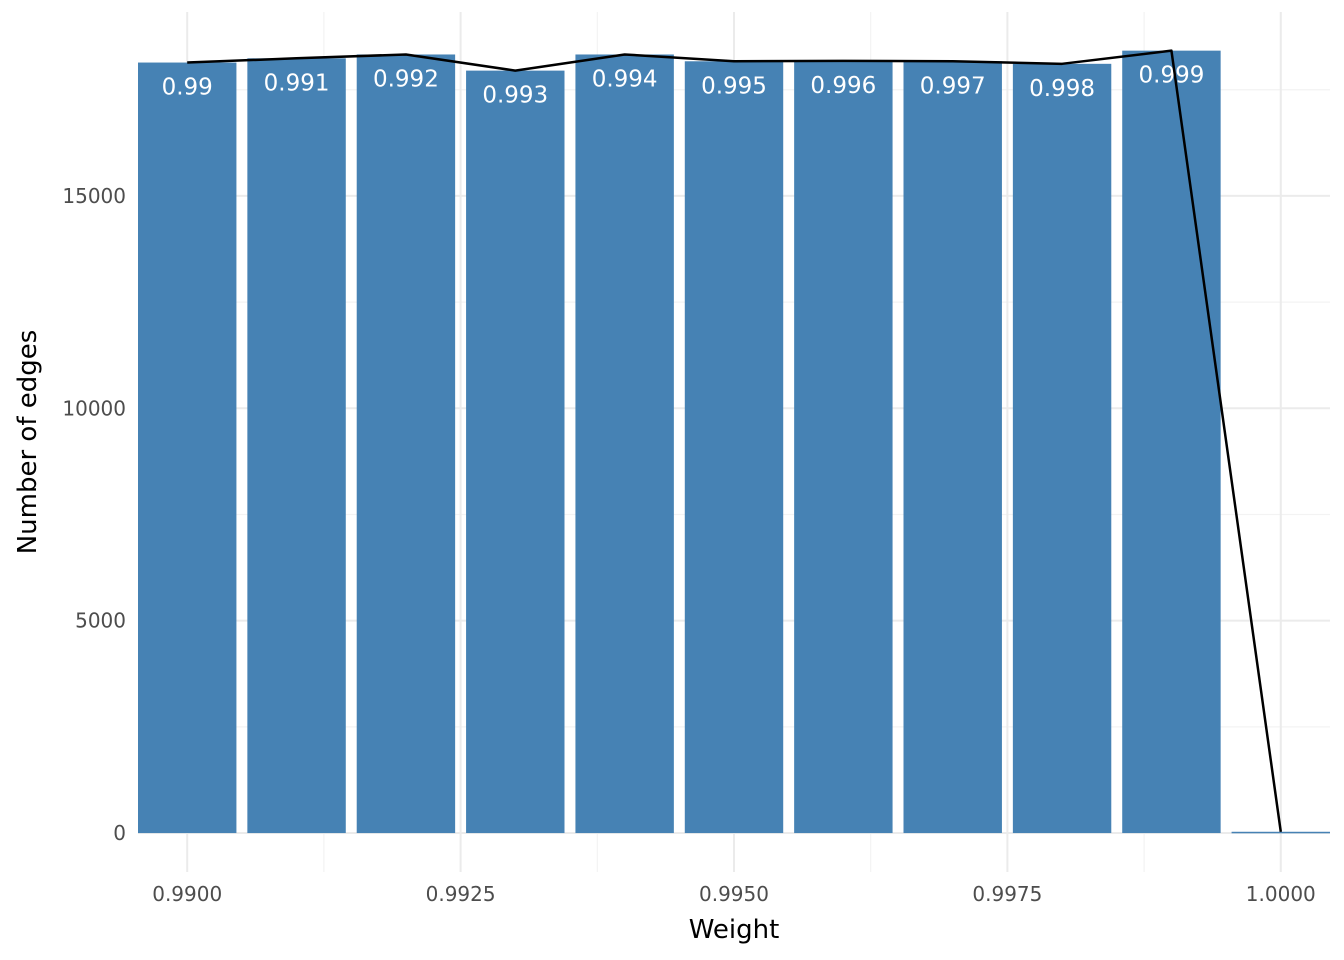 This screenshot has width=1344, height=960. I want to click on x-tick-label: 0.9925, so click(461, 894).